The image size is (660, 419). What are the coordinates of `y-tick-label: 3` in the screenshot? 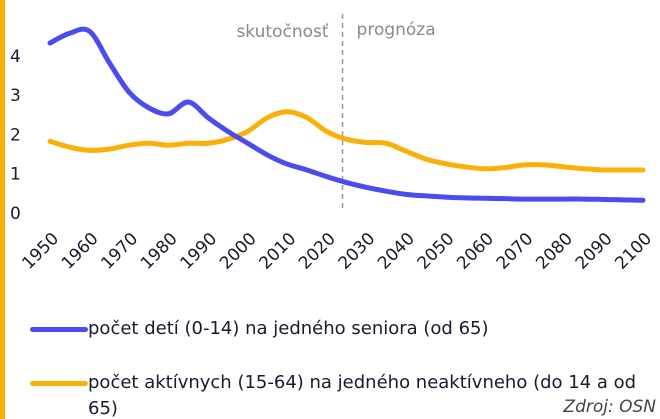 It's located at (15, 96).